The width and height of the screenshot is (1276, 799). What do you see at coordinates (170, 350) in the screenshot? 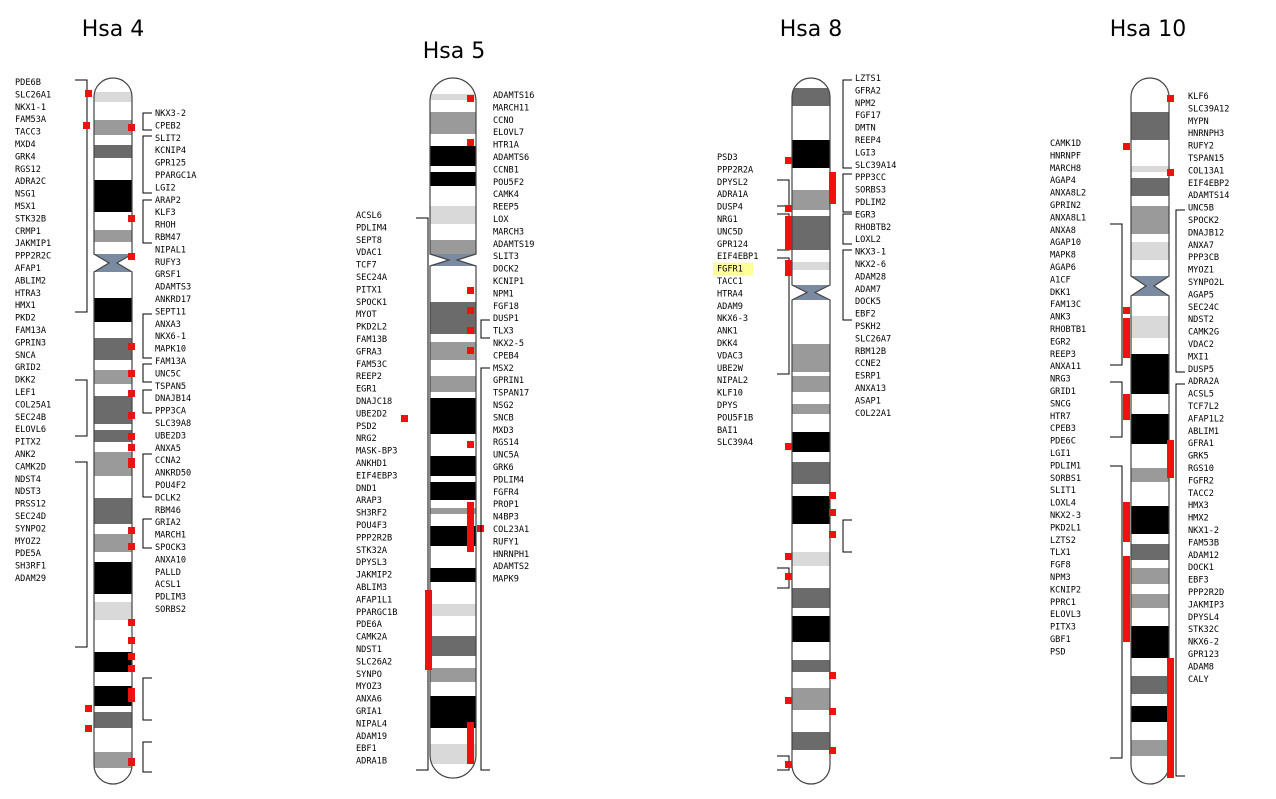
I see `right-gene-label: MAPK10` at bounding box center [170, 350].